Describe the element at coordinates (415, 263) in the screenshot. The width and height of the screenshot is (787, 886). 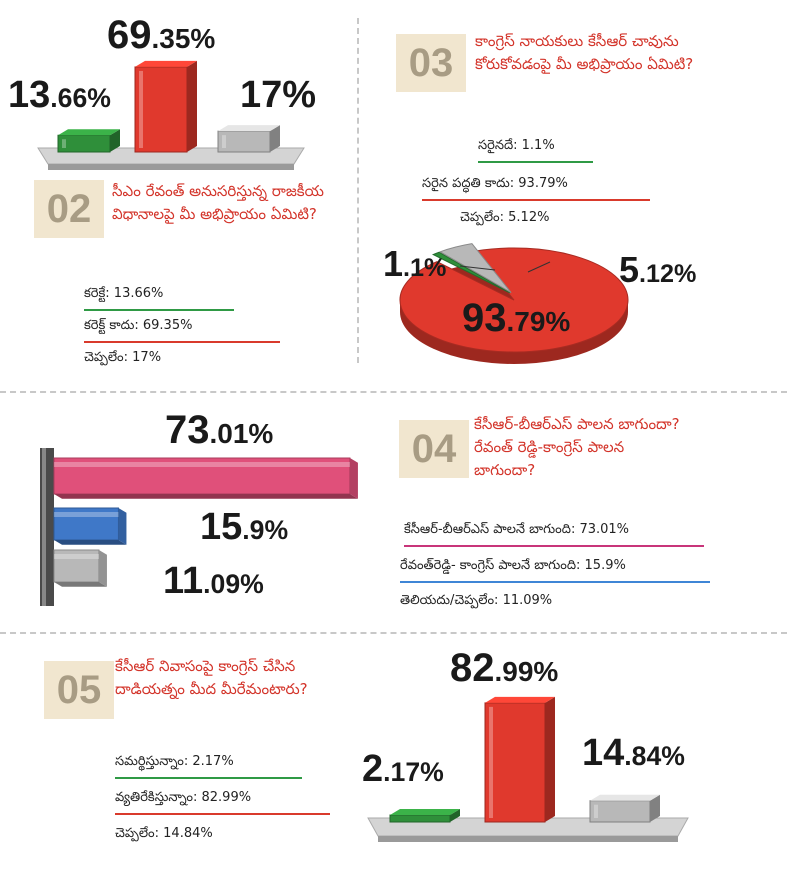
I see `data-label-q03-right: 1.1%` at that location.